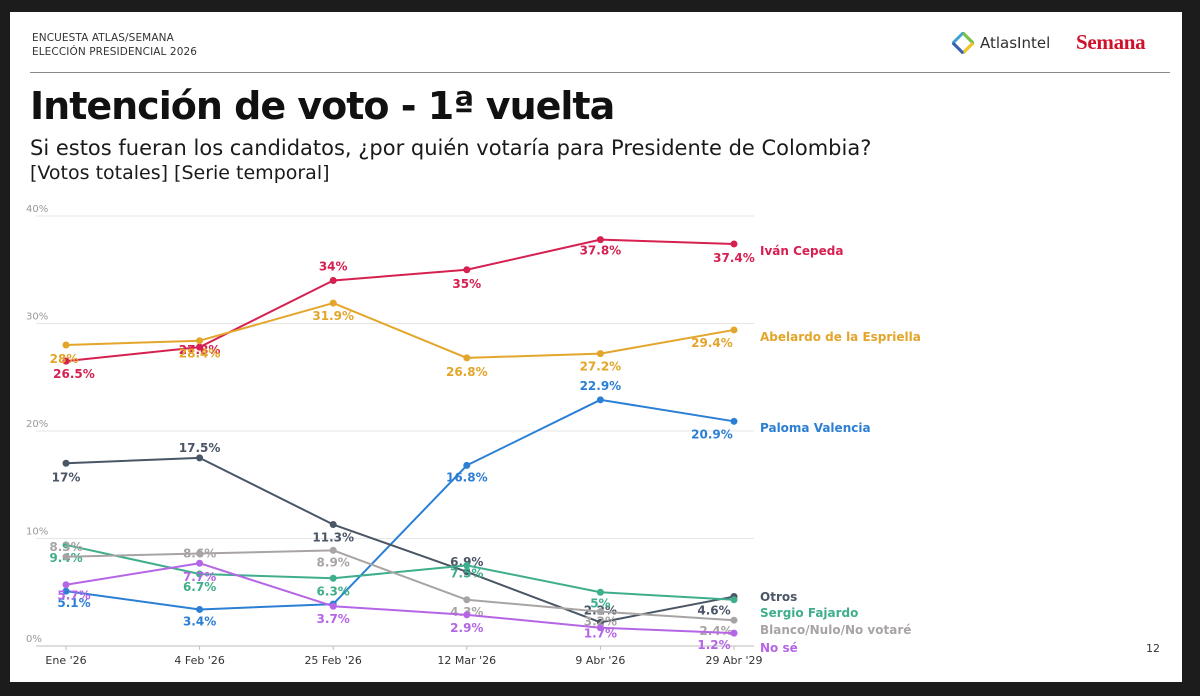  I want to click on y-tick-label: 10%, so click(37, 532).